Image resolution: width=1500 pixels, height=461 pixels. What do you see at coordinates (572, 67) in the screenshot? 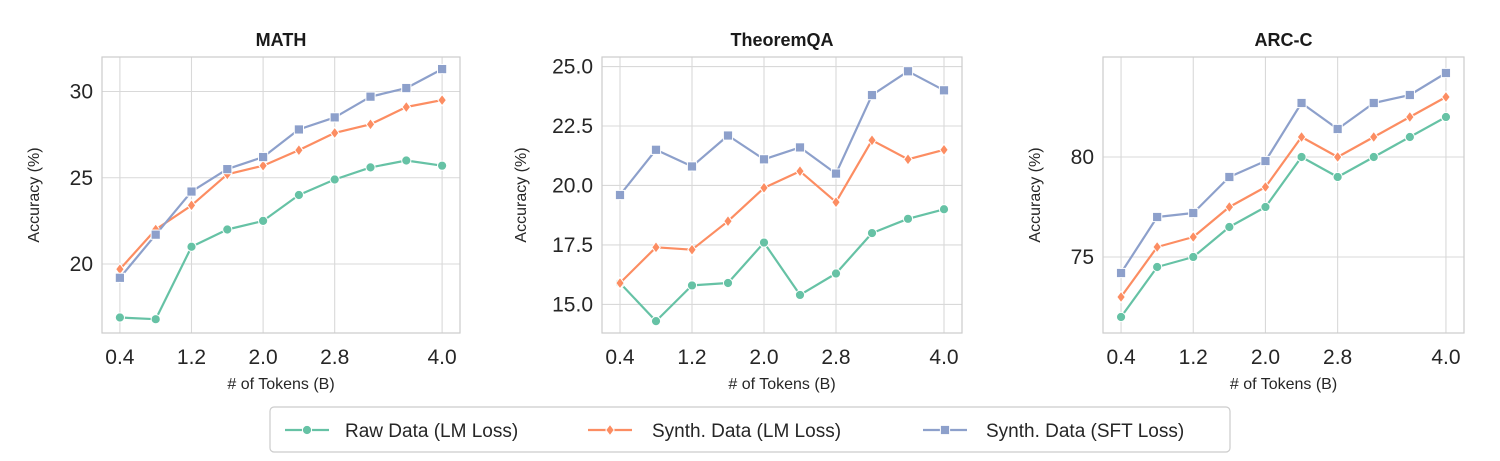
I see `y-tick-label: 25.0` at bounding box center [572, 67].